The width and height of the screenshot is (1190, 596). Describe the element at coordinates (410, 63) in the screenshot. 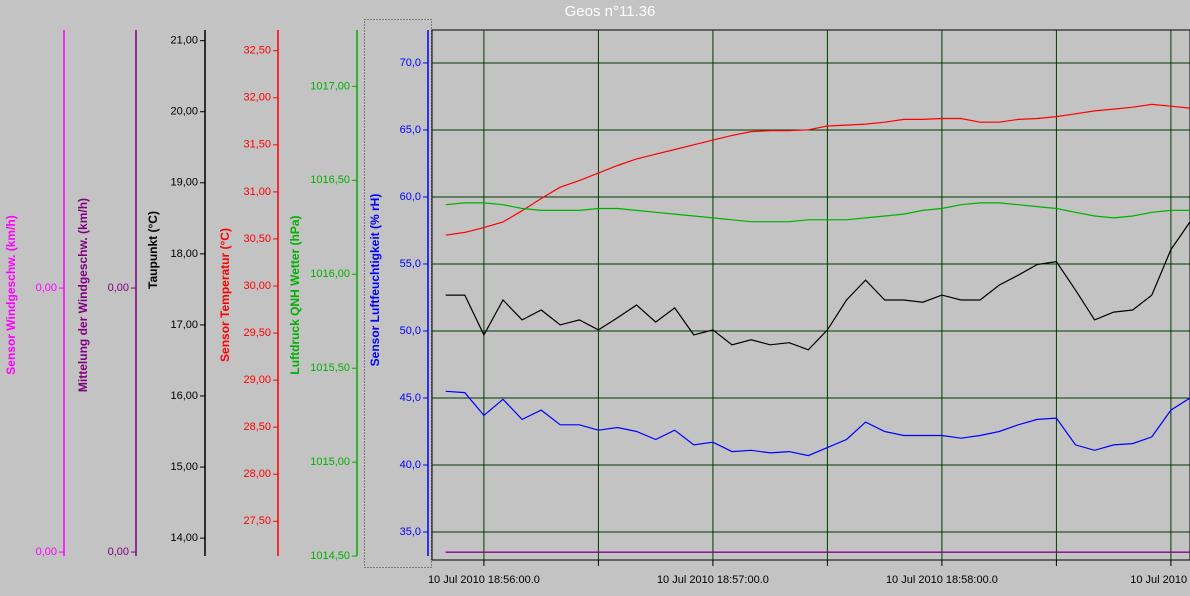

I see `y-tick-label: 70,0` at that location.